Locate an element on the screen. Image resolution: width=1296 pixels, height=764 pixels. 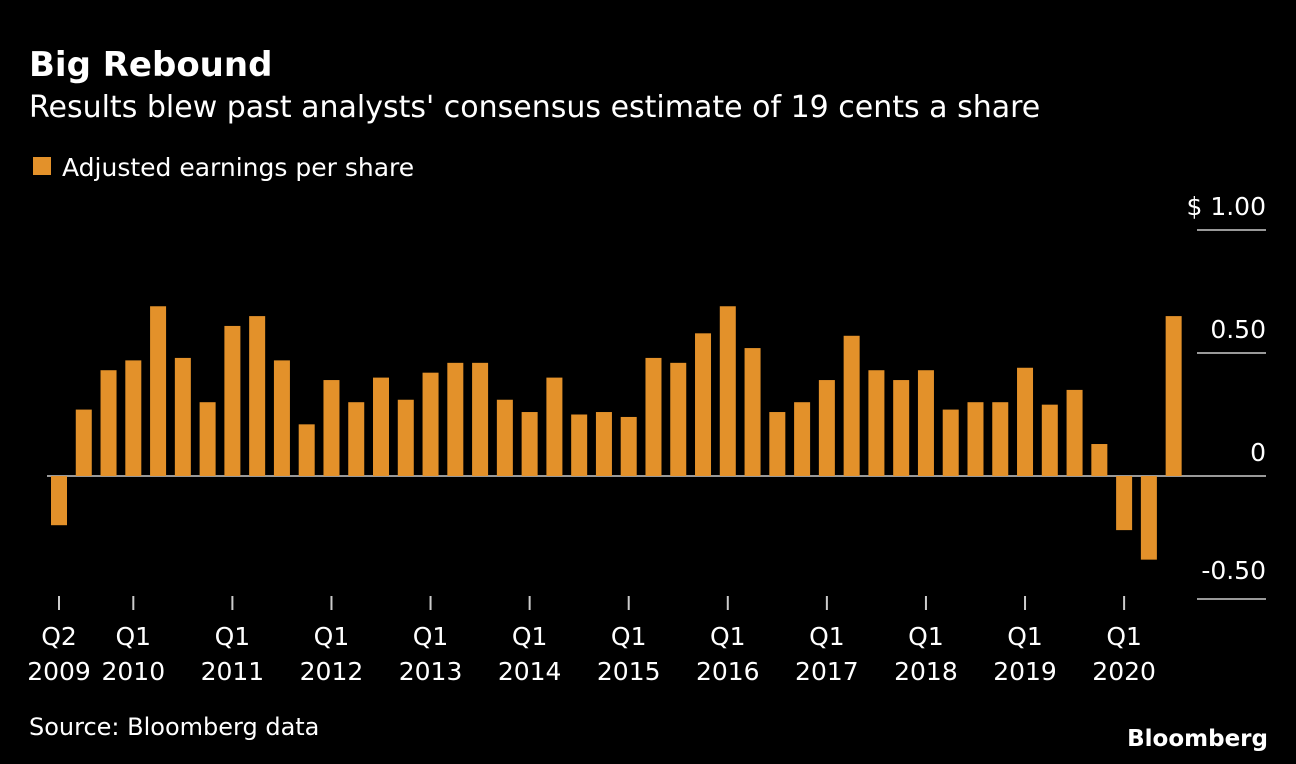
bar-q2-2014 is located at coordinates (554, 426).